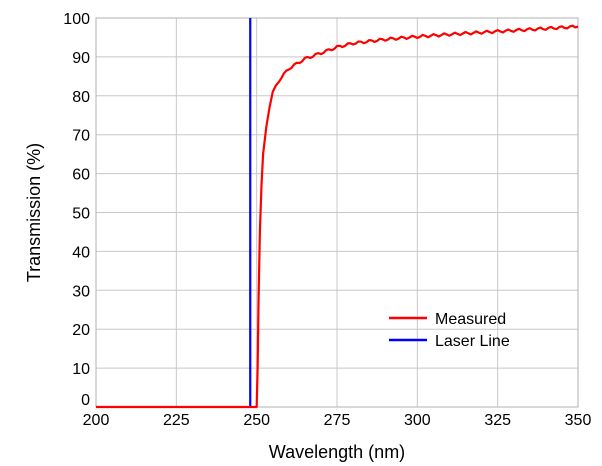 The width and height of the screenshot is (602, 466). What do you see at coordinates (578, 420) in the screenshot?
I see `x-tick-label: 350` at bounding box center [578, 420].